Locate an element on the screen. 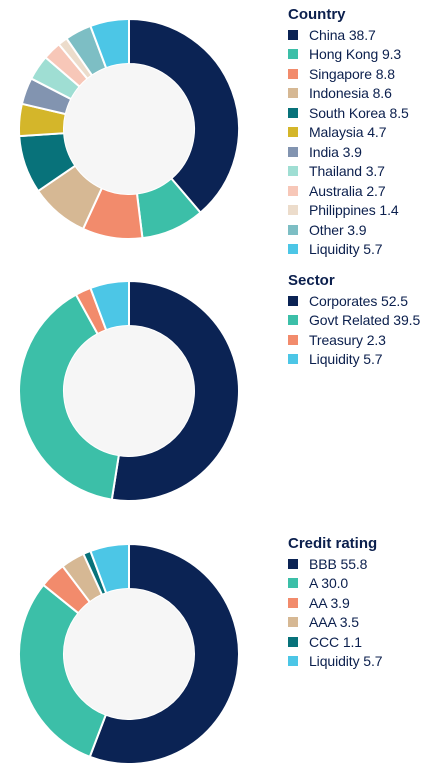 This screenshot has width=448, height=771. legend-item-india: India 3.9 is located at coordinates (368, 152).